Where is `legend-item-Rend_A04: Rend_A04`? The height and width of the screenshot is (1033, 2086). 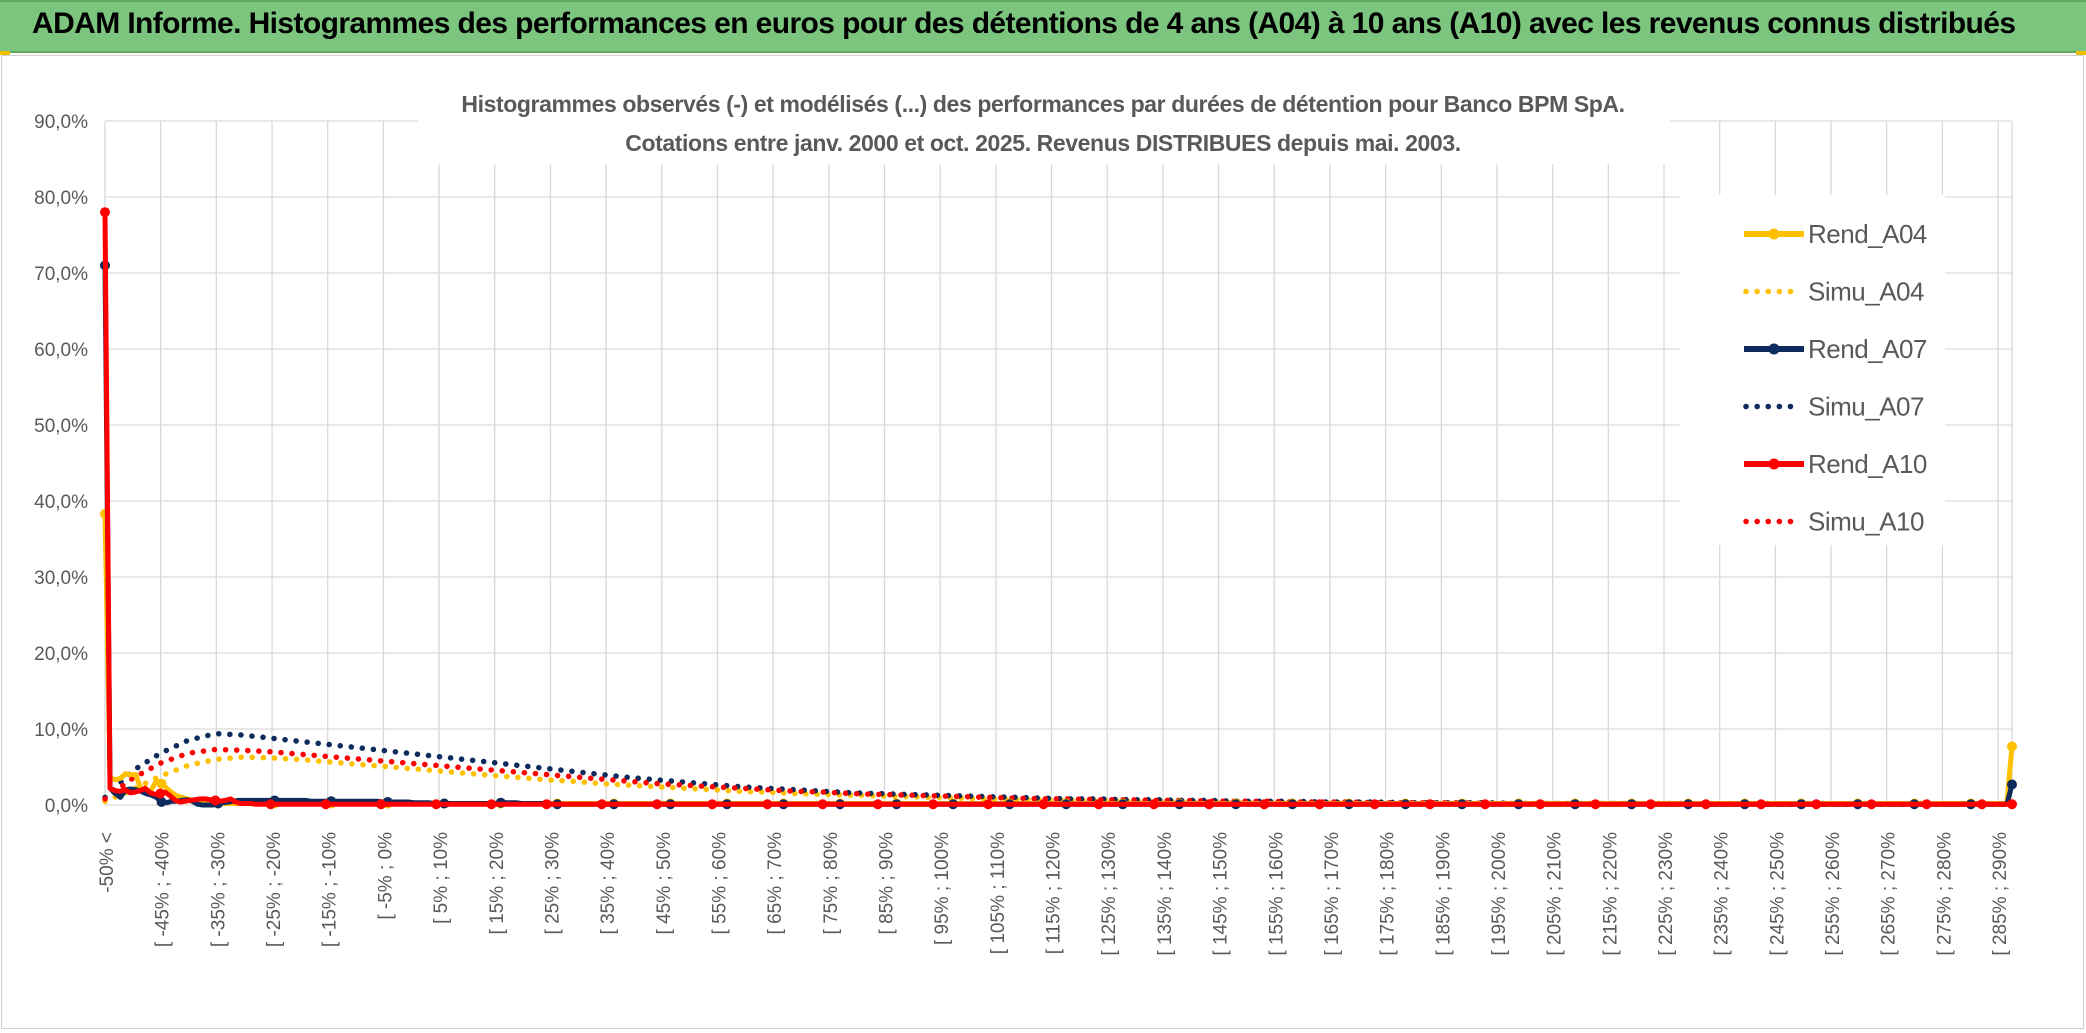
legend-item-Rend_A04: Rend_A04 is located at coordinates (1835, 234).